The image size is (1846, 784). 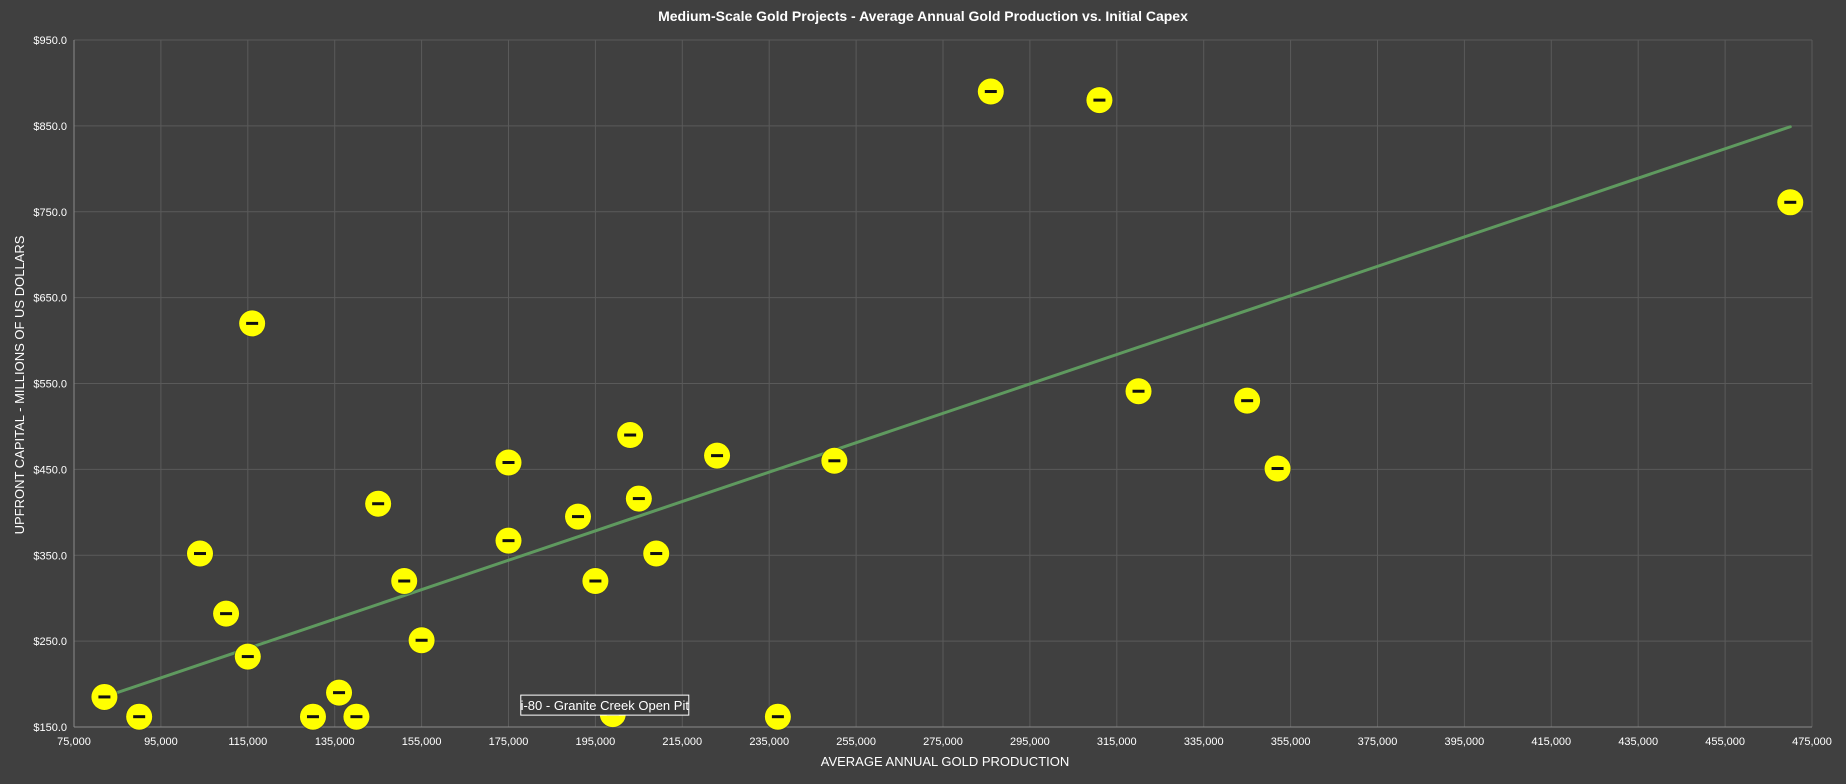 What do you see at coordinates (161, 742) in the screenshot?
I see `x-tick-label: 95,000` at bounding box center [161, 742].